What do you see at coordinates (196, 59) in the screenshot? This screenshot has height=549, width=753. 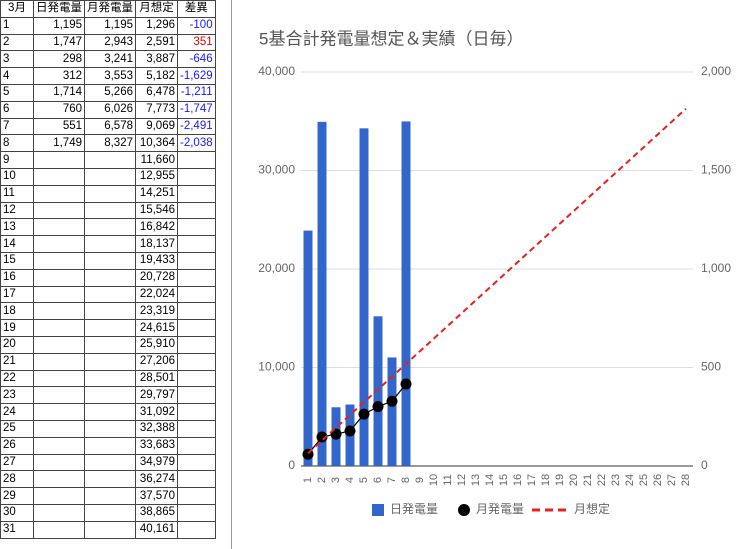 I see `table-cell: -646` at bounding box center [196, 59].